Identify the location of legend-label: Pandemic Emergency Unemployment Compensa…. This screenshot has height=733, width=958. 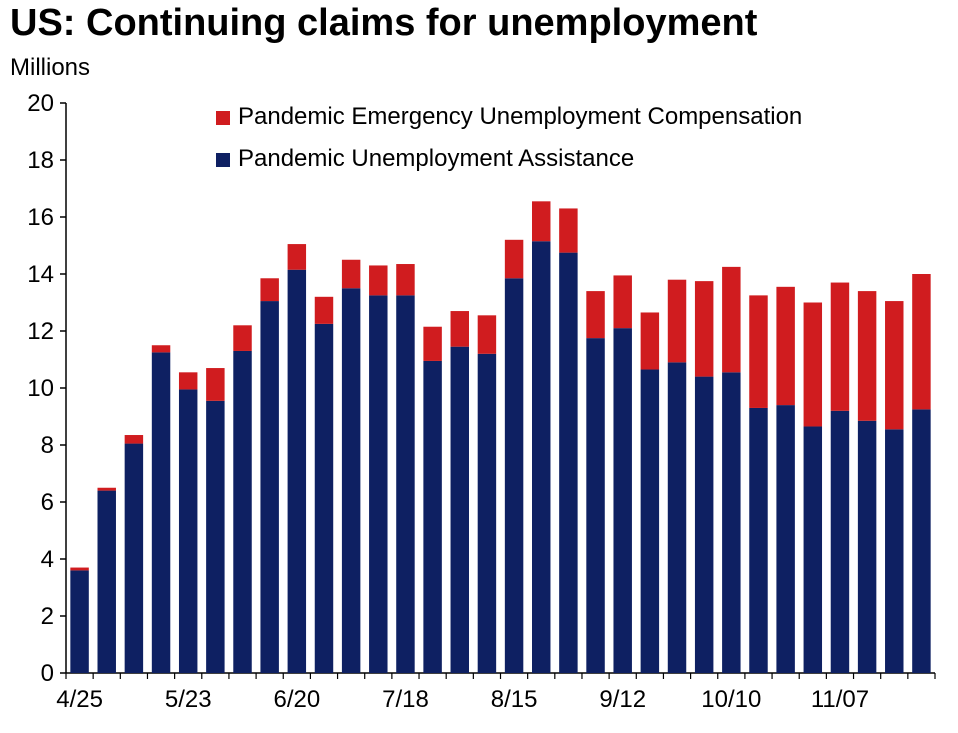
(520, 116).